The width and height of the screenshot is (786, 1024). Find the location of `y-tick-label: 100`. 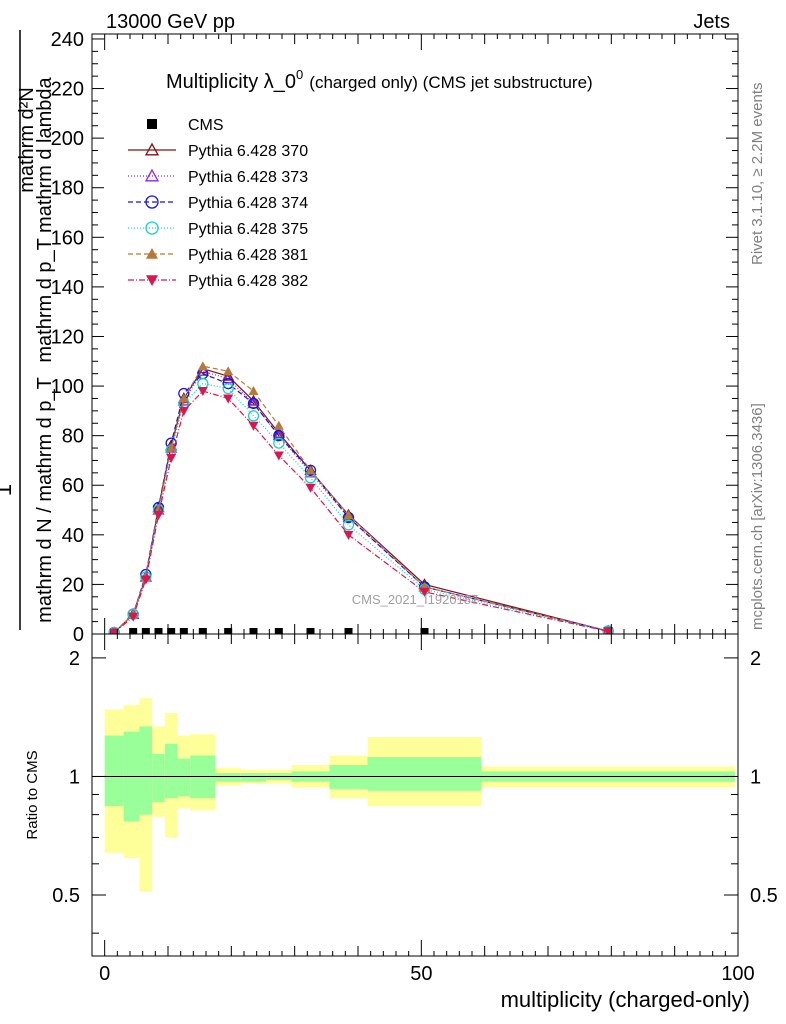

y-tick-label: 100 is located at coordinates (67, 387).